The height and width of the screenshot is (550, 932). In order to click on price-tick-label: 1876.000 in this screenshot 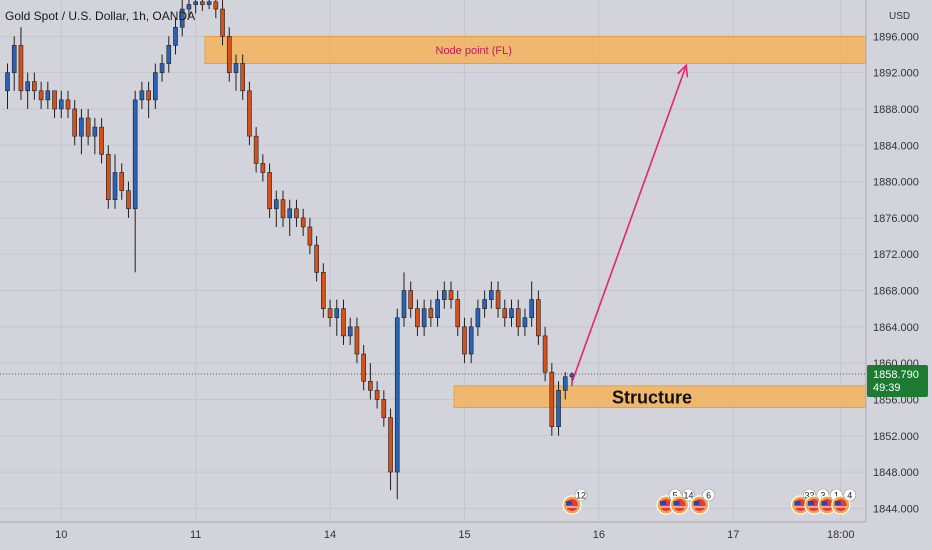, I will do `click(896, 219)`.